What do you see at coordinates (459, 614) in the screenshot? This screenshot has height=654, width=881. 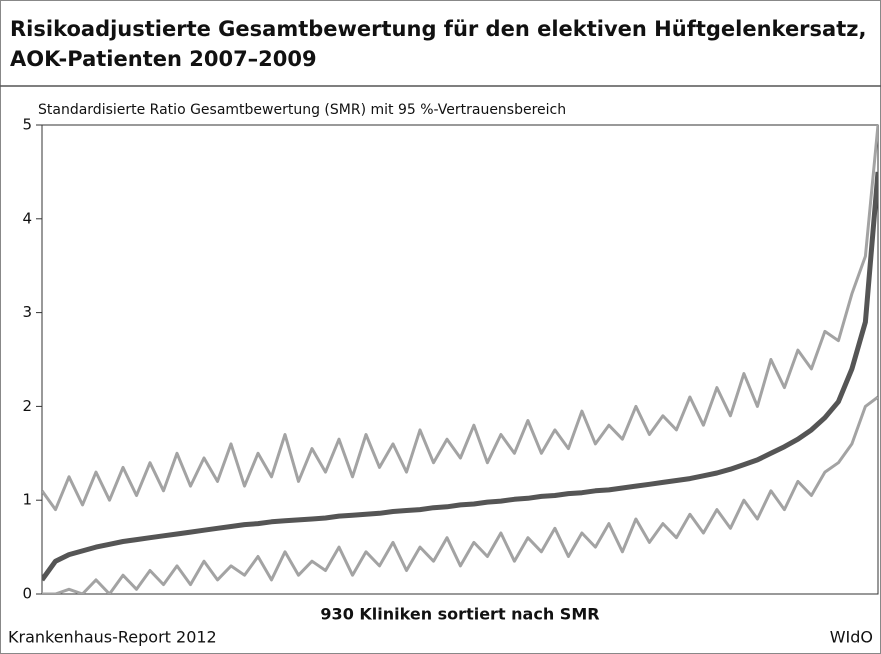 I see `x-axis-label: 930 Kliniken sortiert nach SMR` at bounding box center [459, 614].